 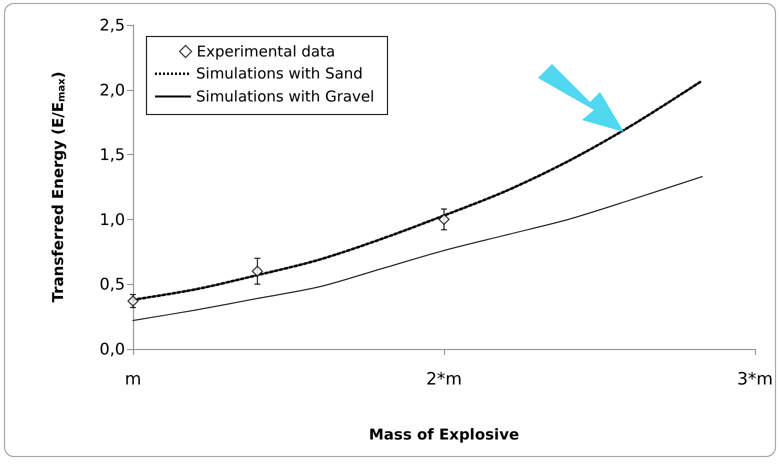 I want to click on legend-label: Simulations with Gravel, so click(x=285, y=97).